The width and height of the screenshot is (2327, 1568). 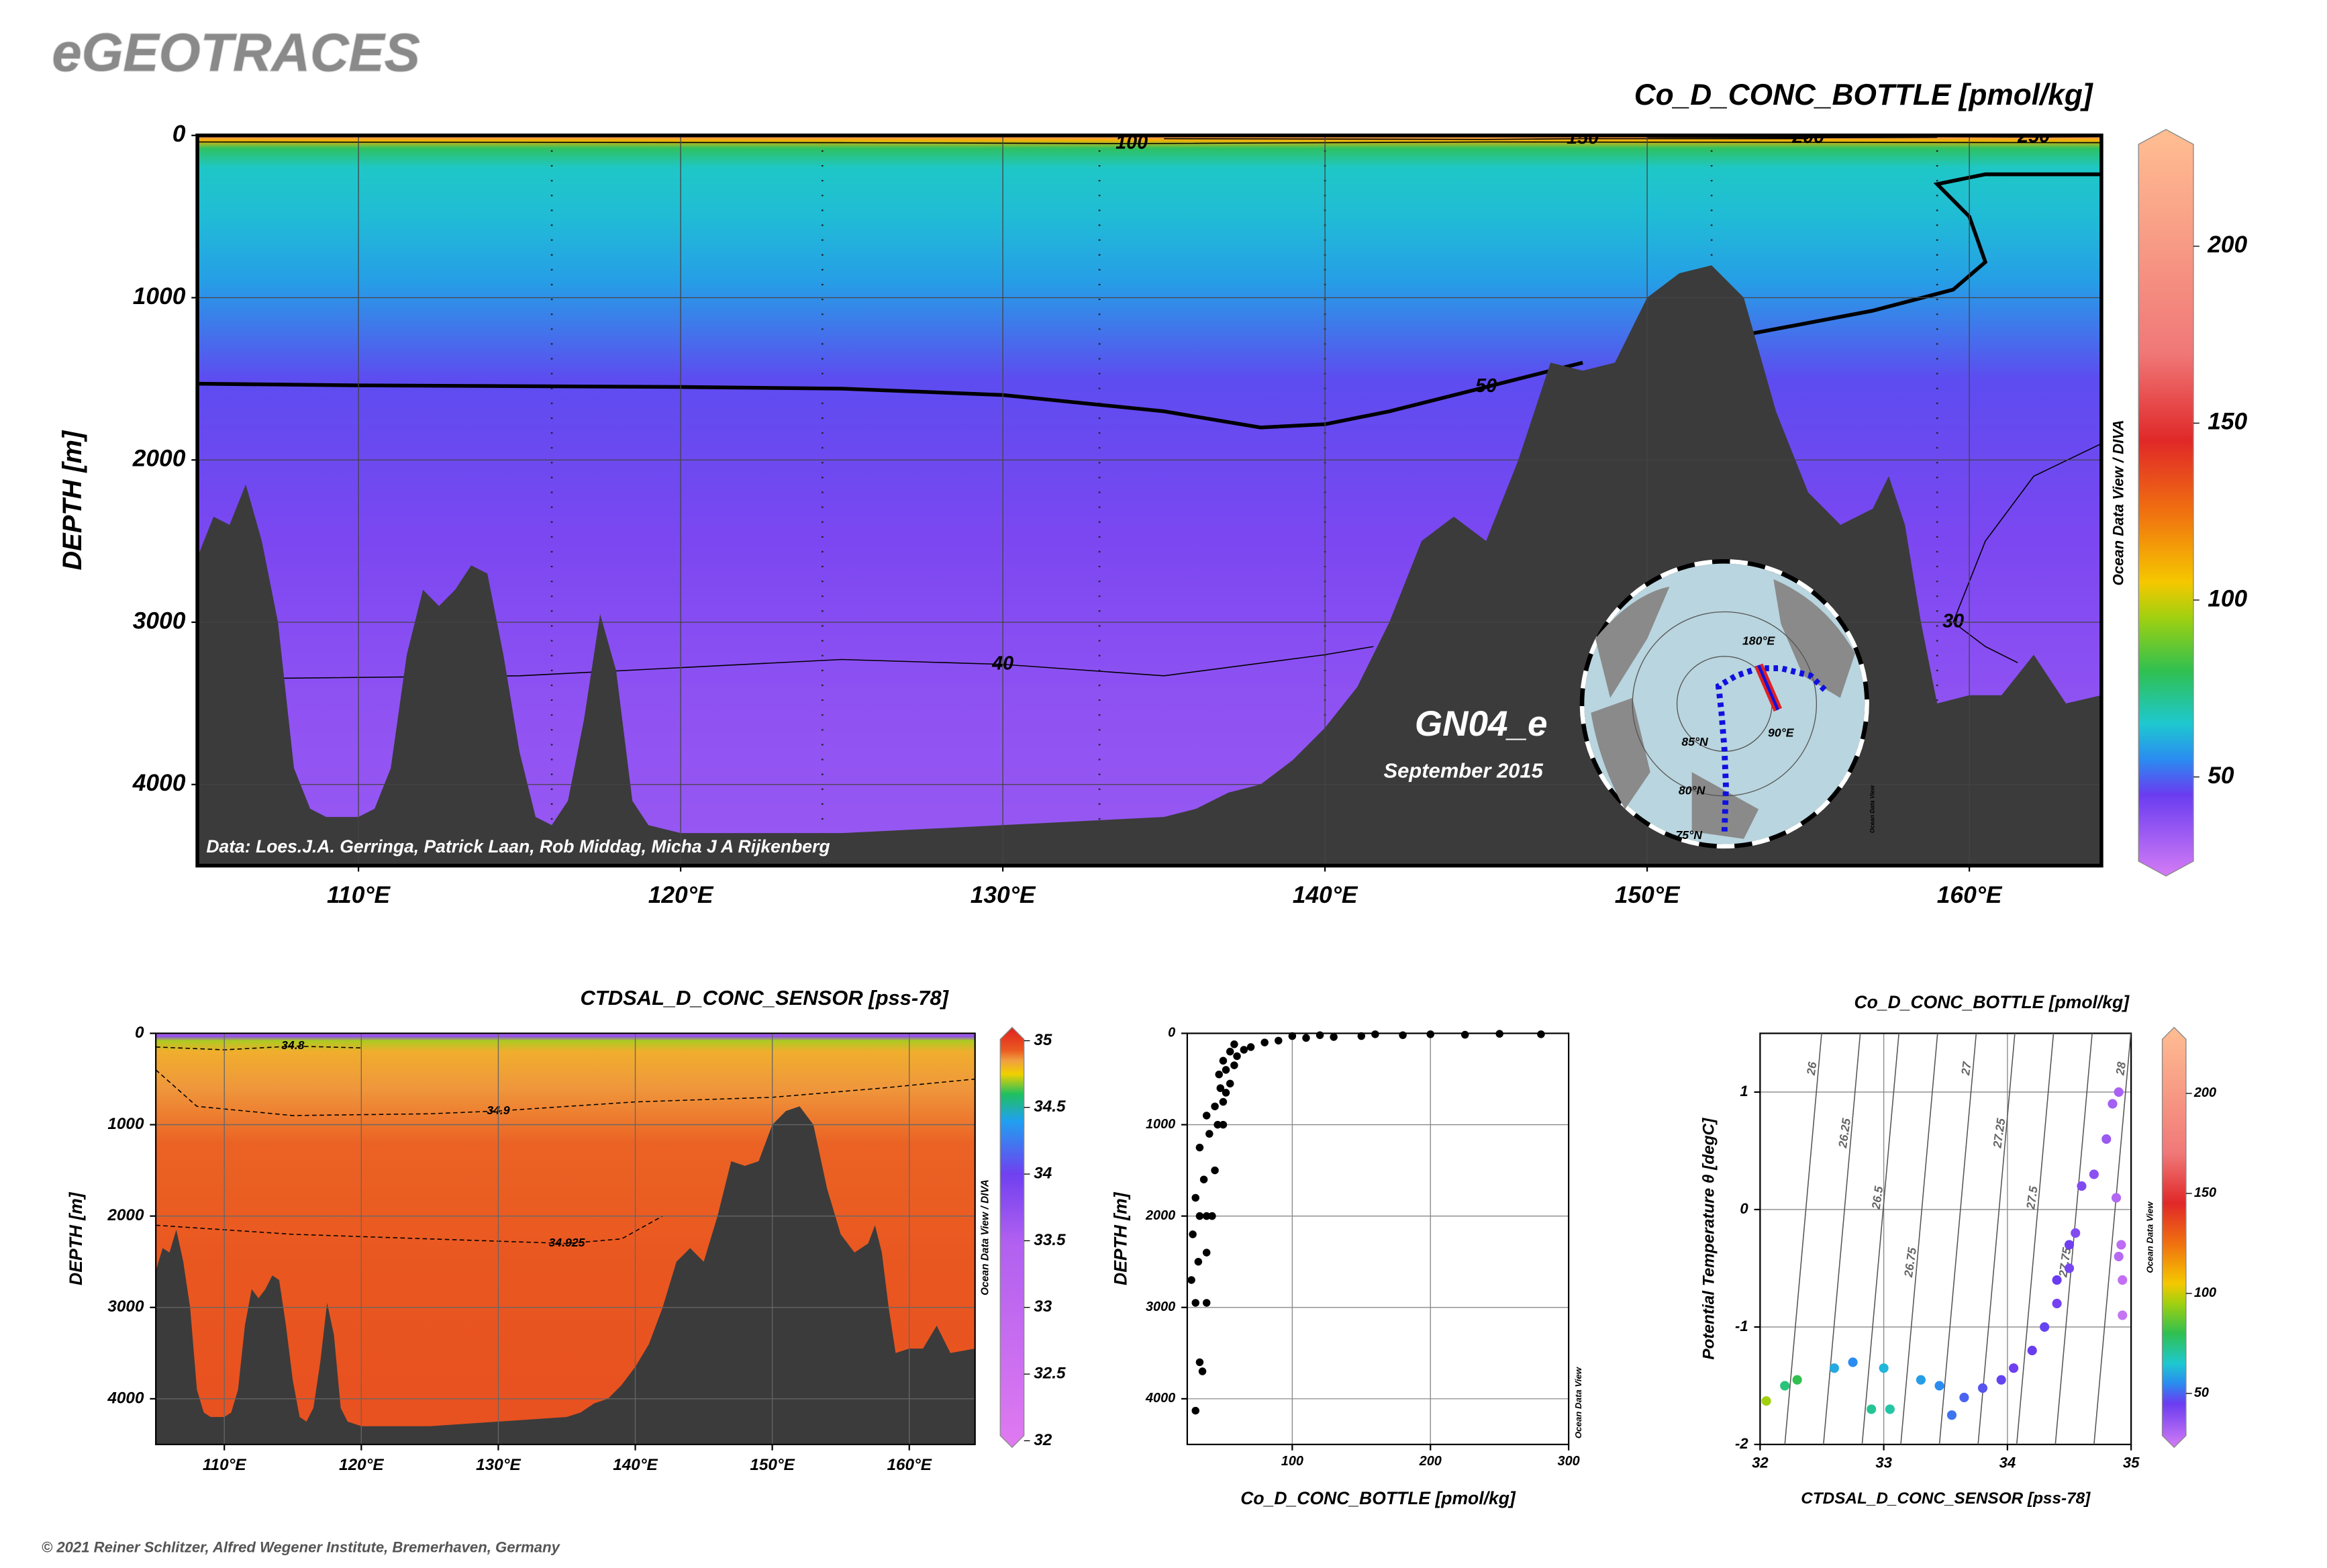 I want to click on colorbar-tick-label: 33.5, so click(x=1050, y=1240).